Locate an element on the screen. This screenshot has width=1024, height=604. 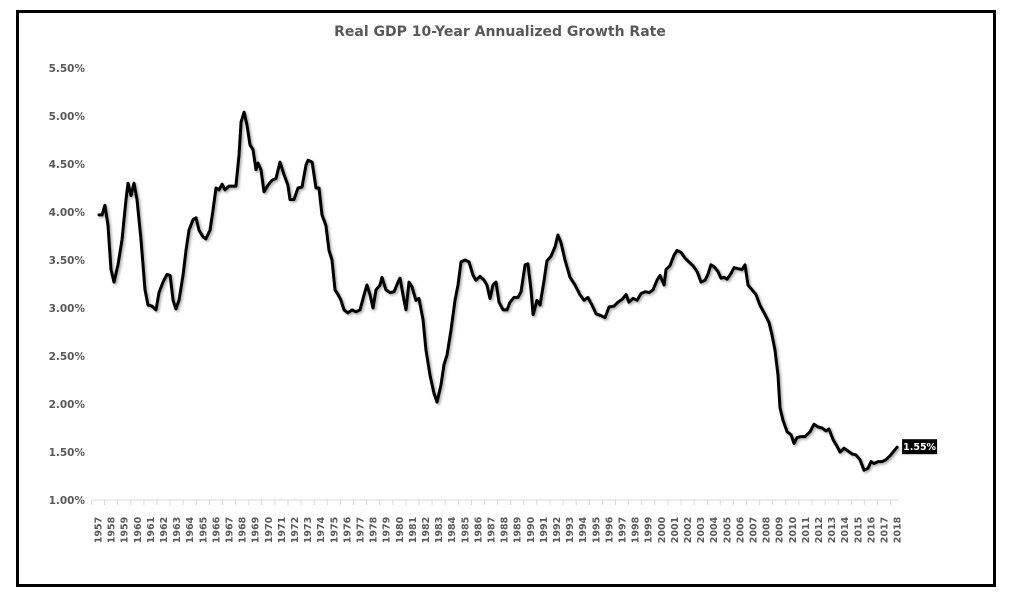
x-tick-label: 2005 is located at coordinates (727, 530).